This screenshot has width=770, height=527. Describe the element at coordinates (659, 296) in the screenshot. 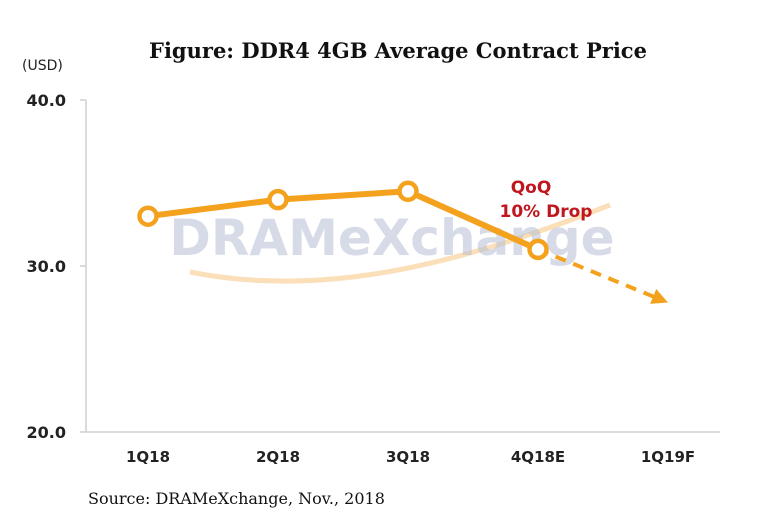

I see `forecast-arrowhead` at that location.